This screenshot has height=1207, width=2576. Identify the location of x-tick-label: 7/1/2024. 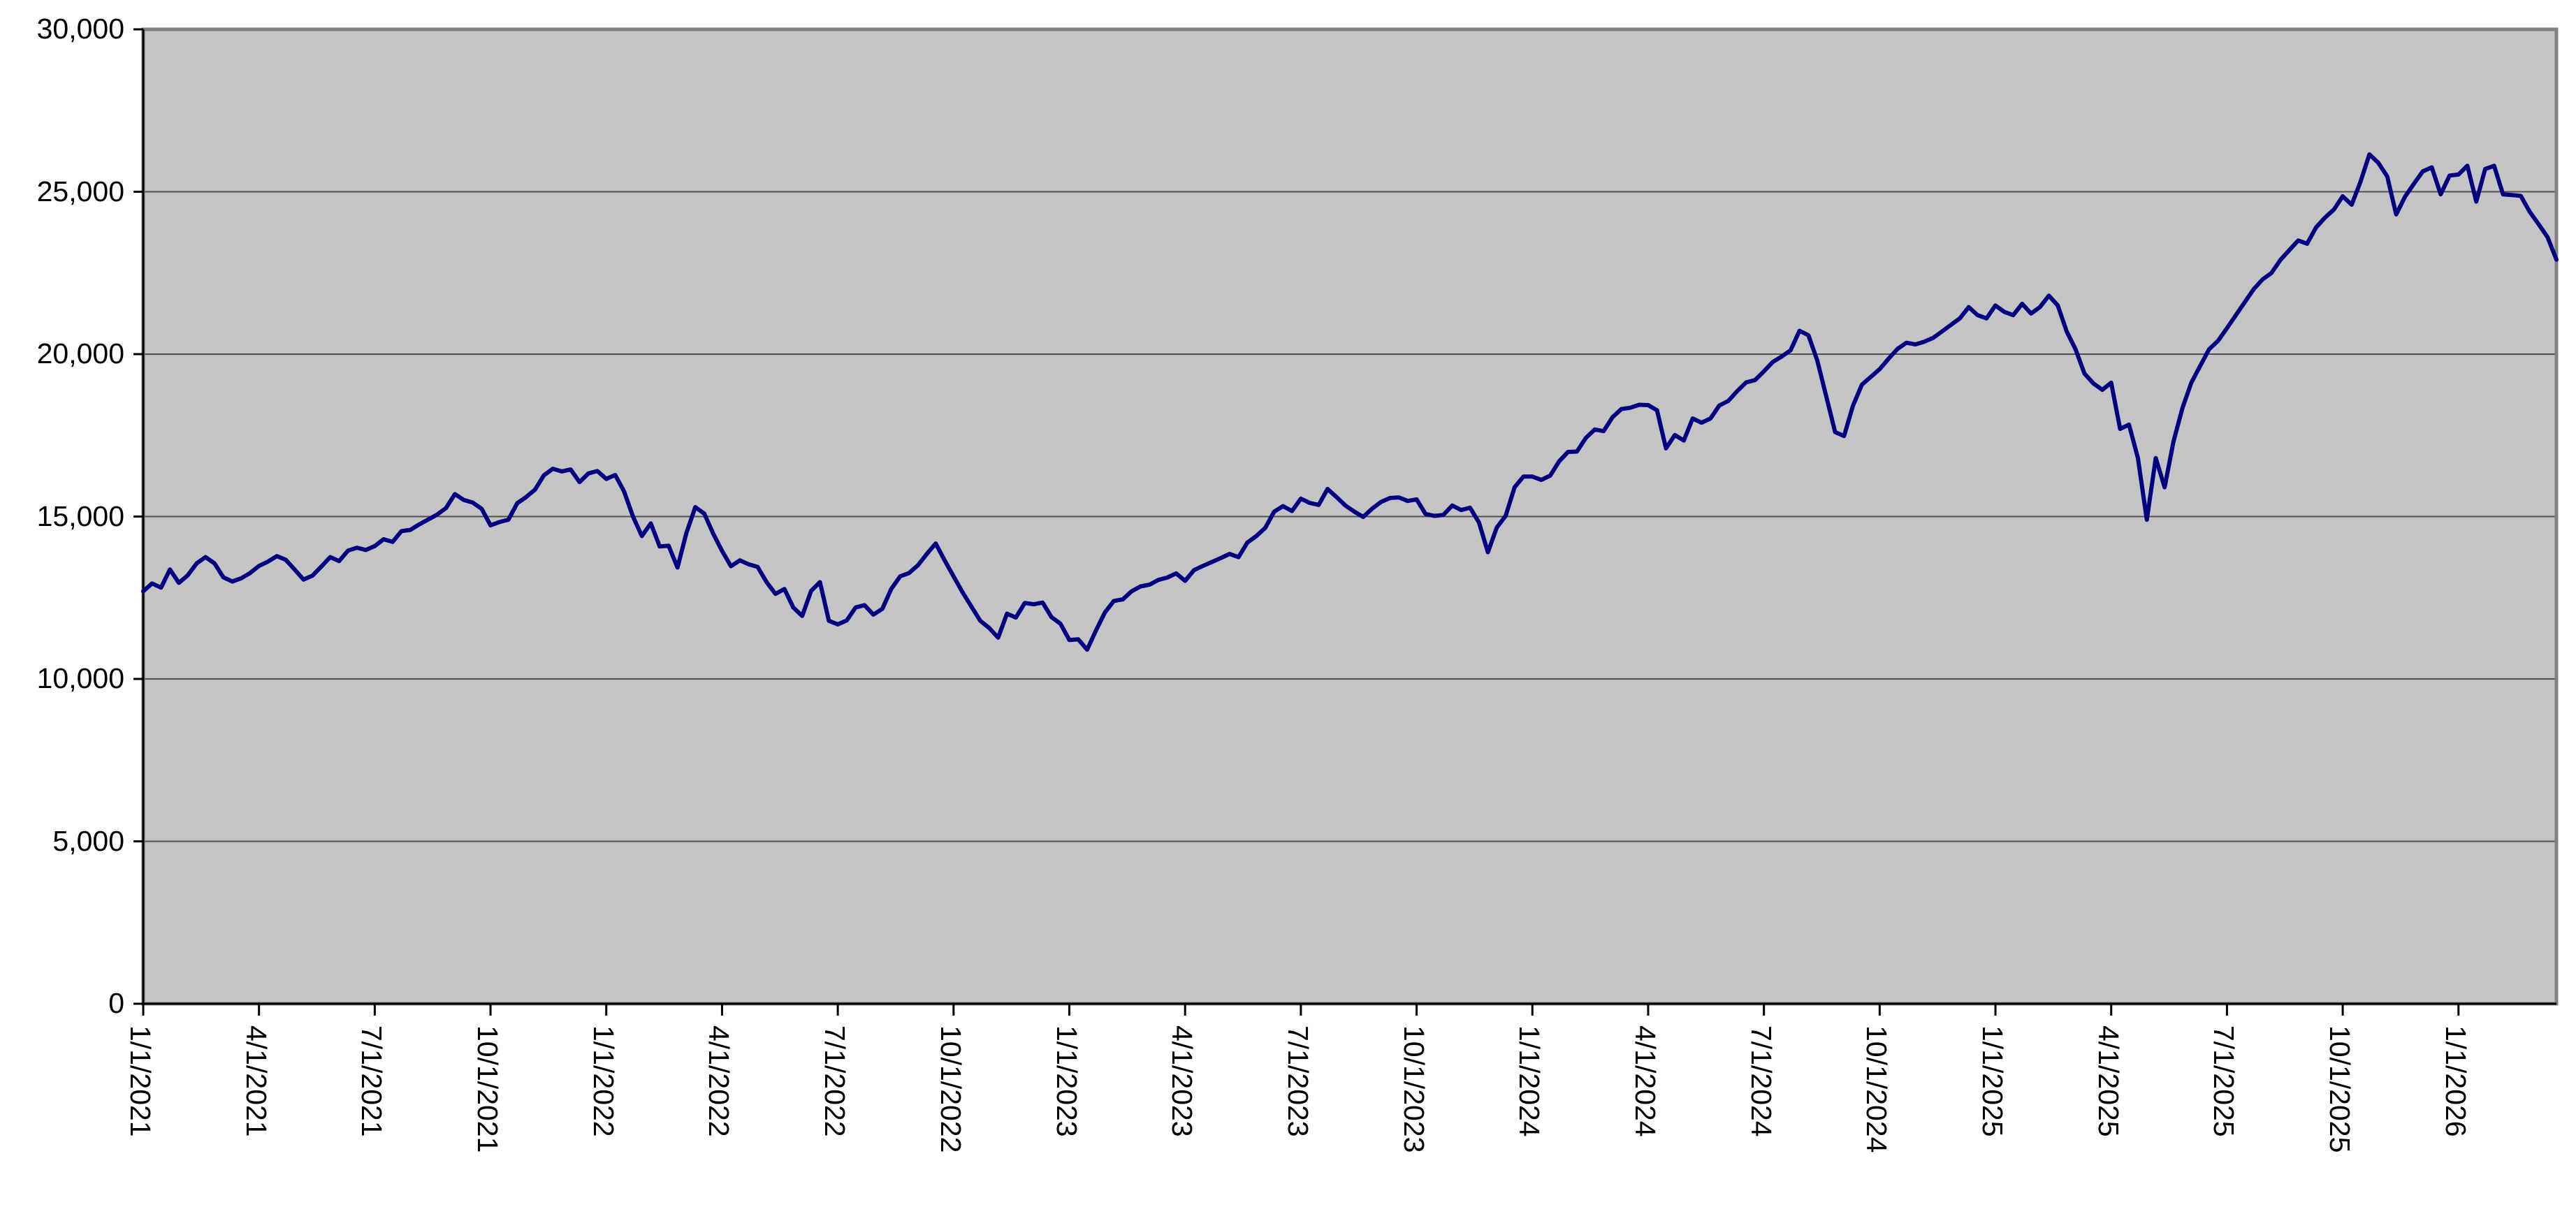
(1761, 1081).